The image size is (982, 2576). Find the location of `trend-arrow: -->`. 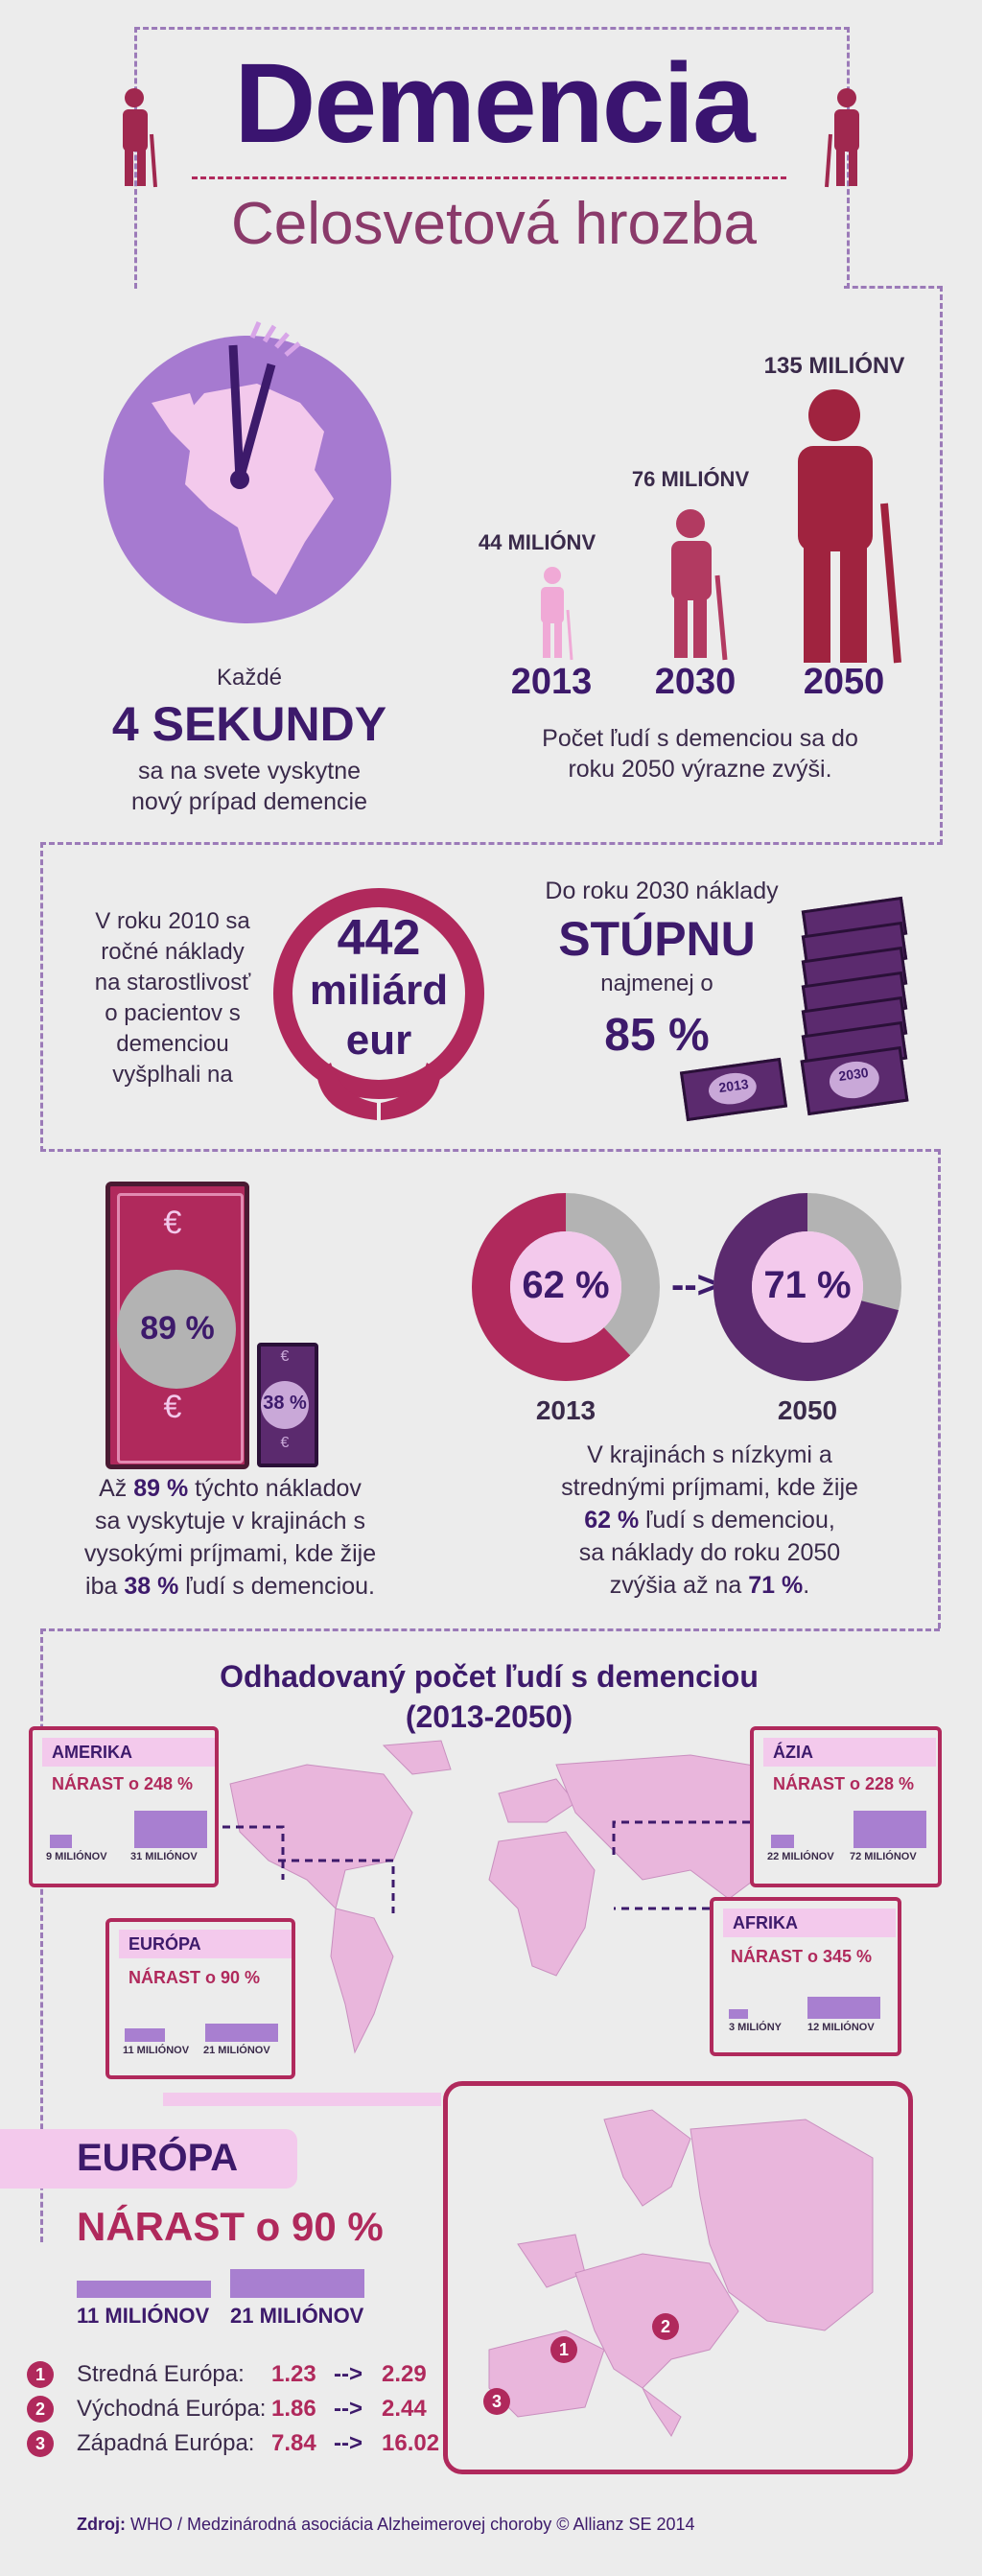

trend-arrow: --> is located at coordinates (695, 1285).